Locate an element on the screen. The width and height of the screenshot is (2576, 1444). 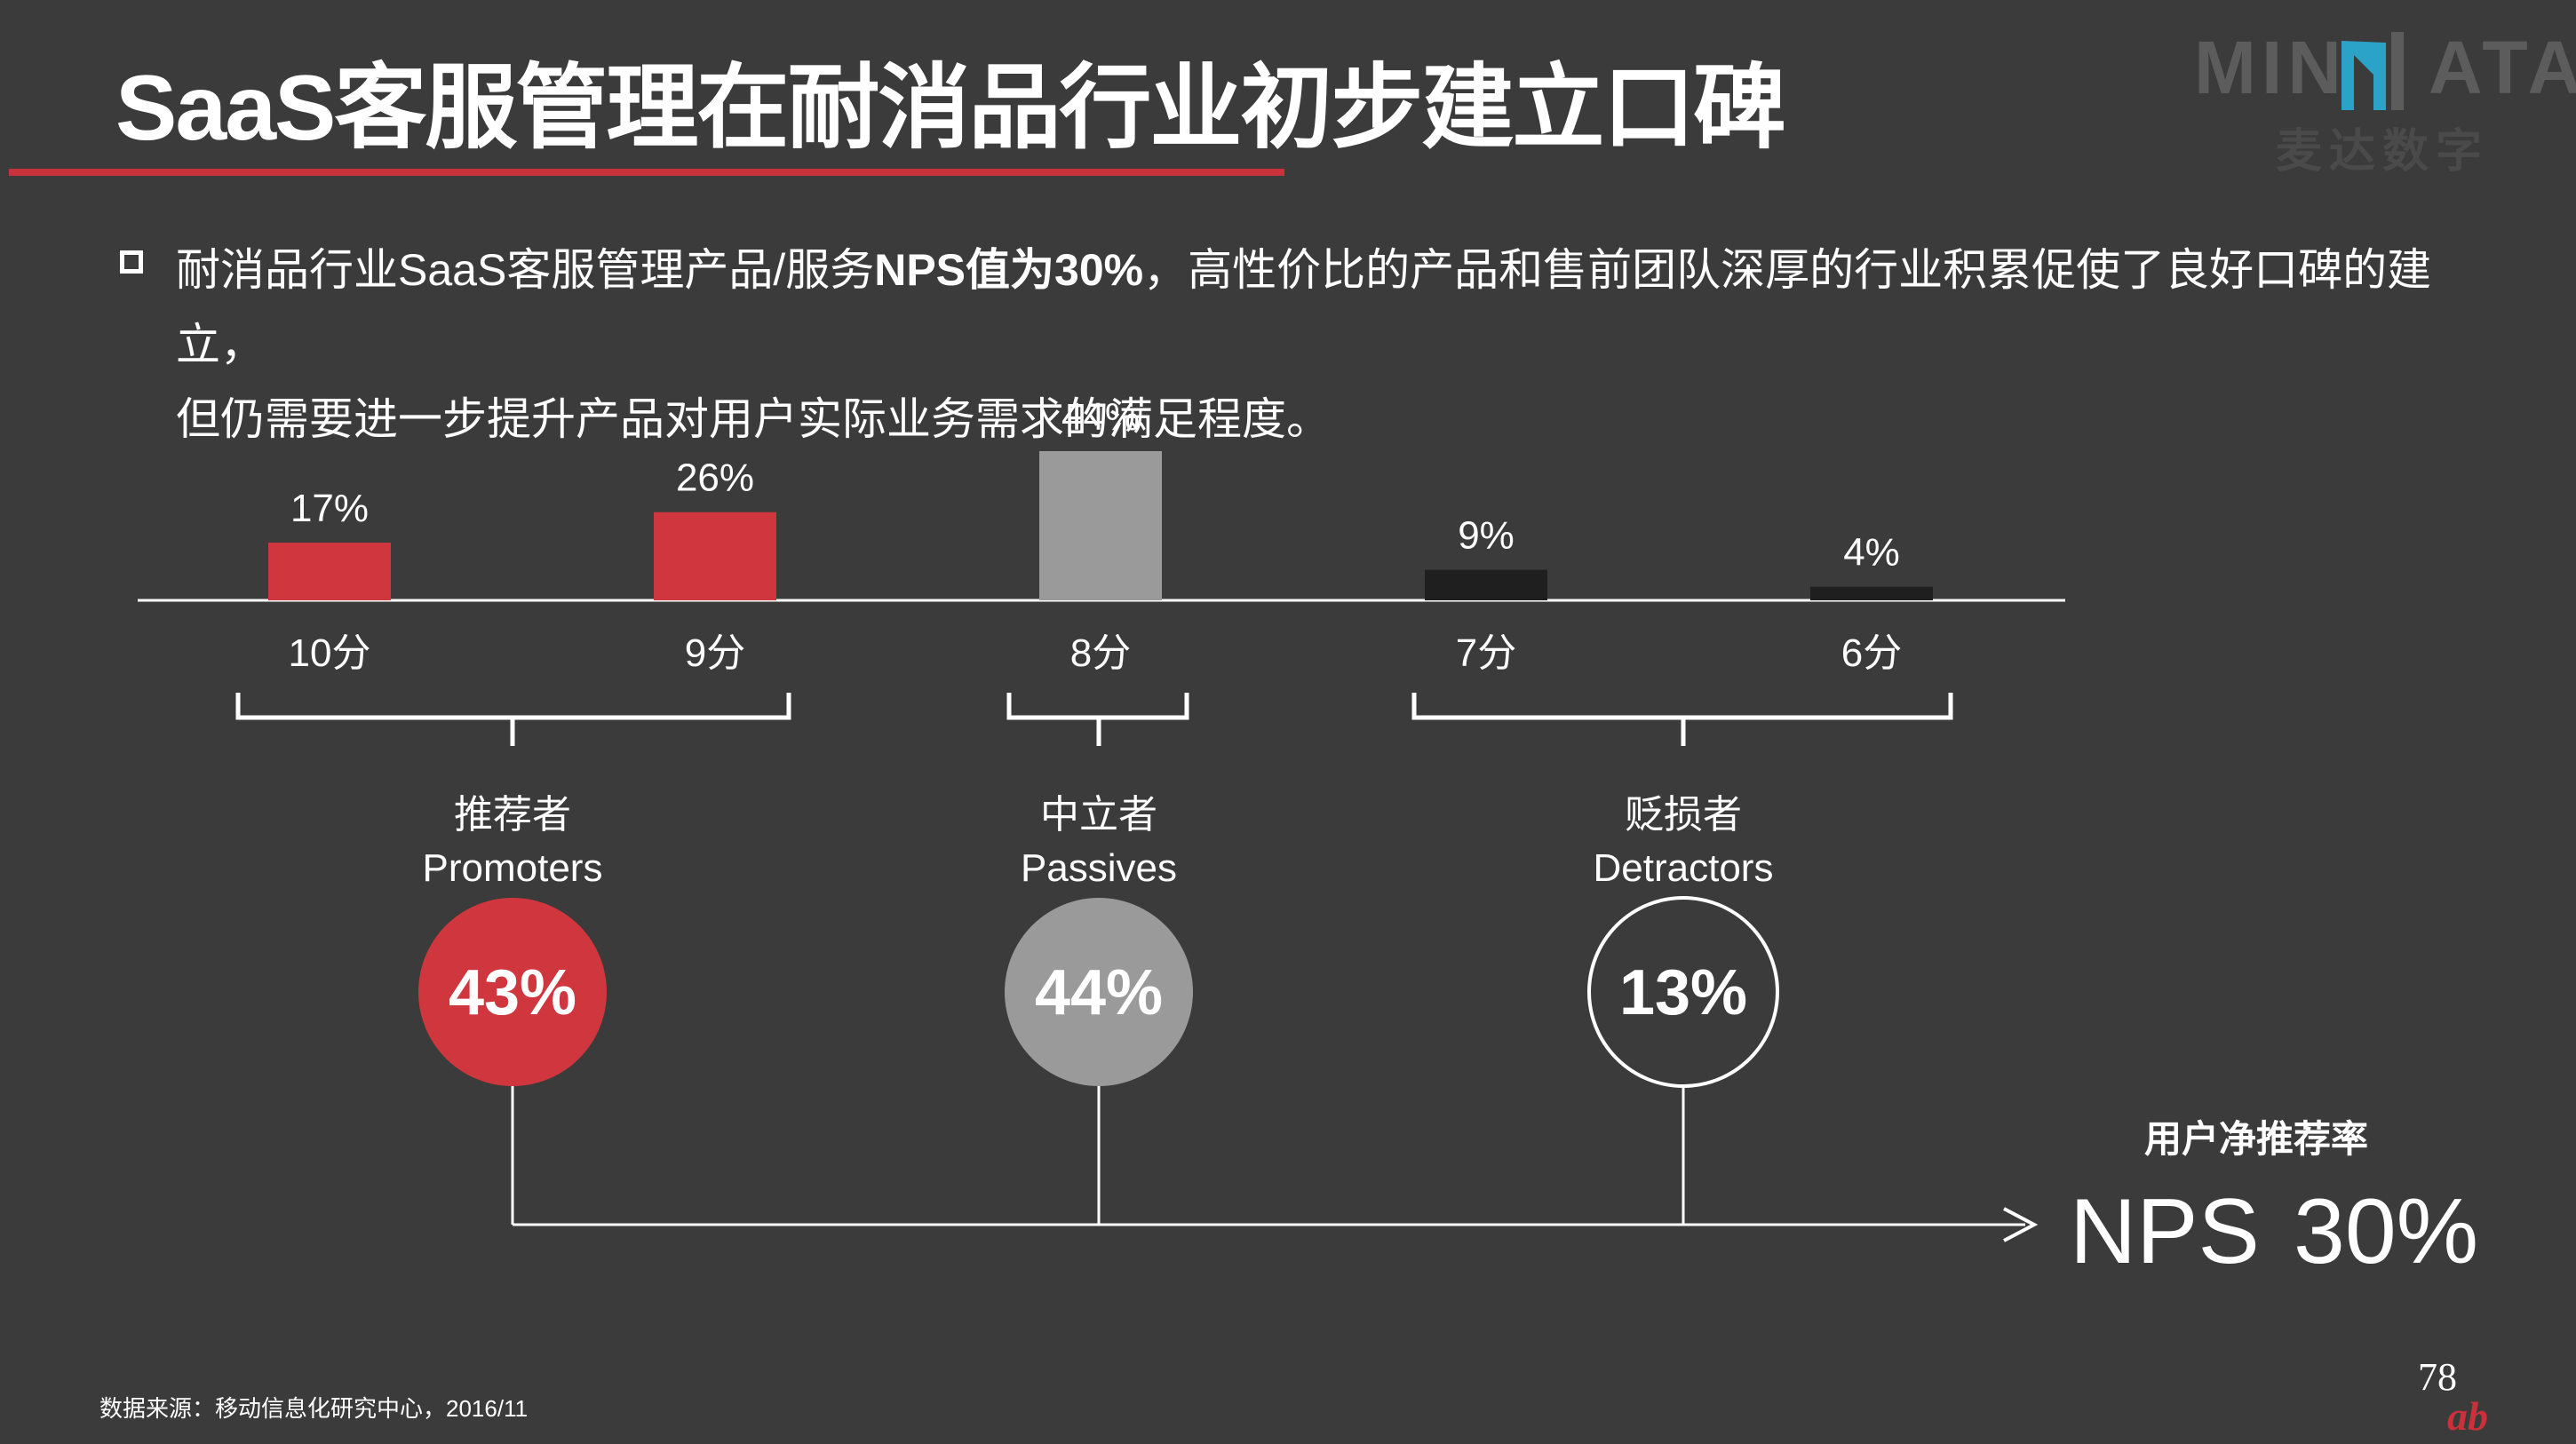
title-underline is located at coordinates (646, 172).